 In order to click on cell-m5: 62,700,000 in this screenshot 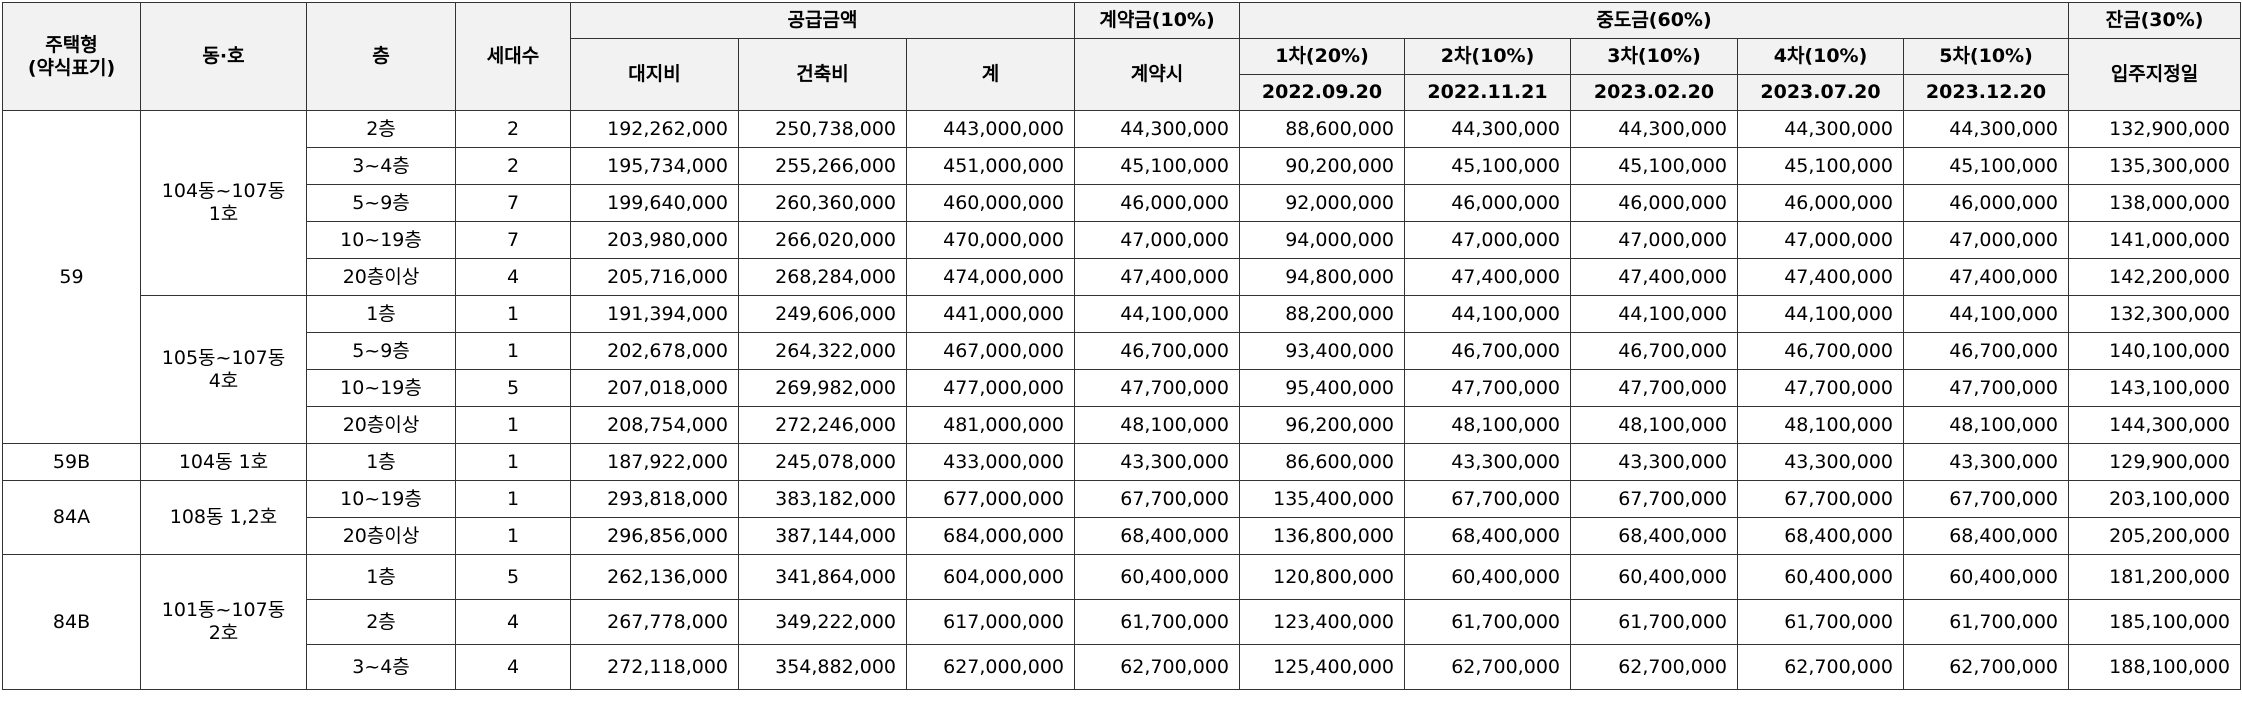, I will do `click(1986, 667)`.